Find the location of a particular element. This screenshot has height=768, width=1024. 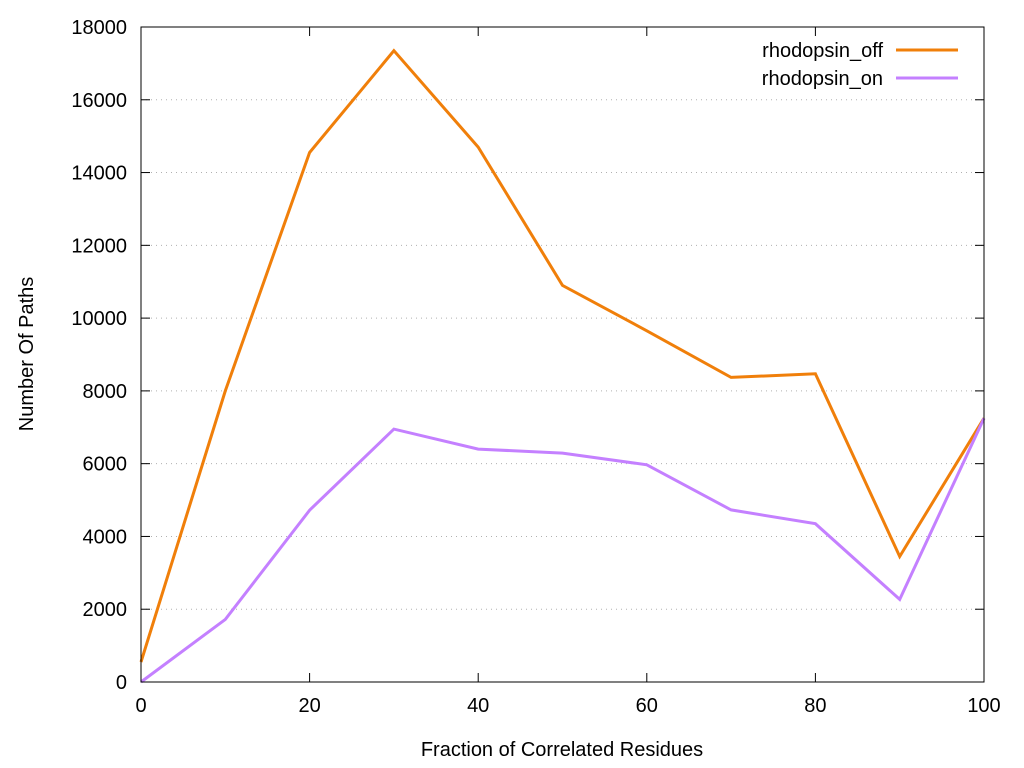

x-tick-label: 60 is located at coordinates (647, 706).